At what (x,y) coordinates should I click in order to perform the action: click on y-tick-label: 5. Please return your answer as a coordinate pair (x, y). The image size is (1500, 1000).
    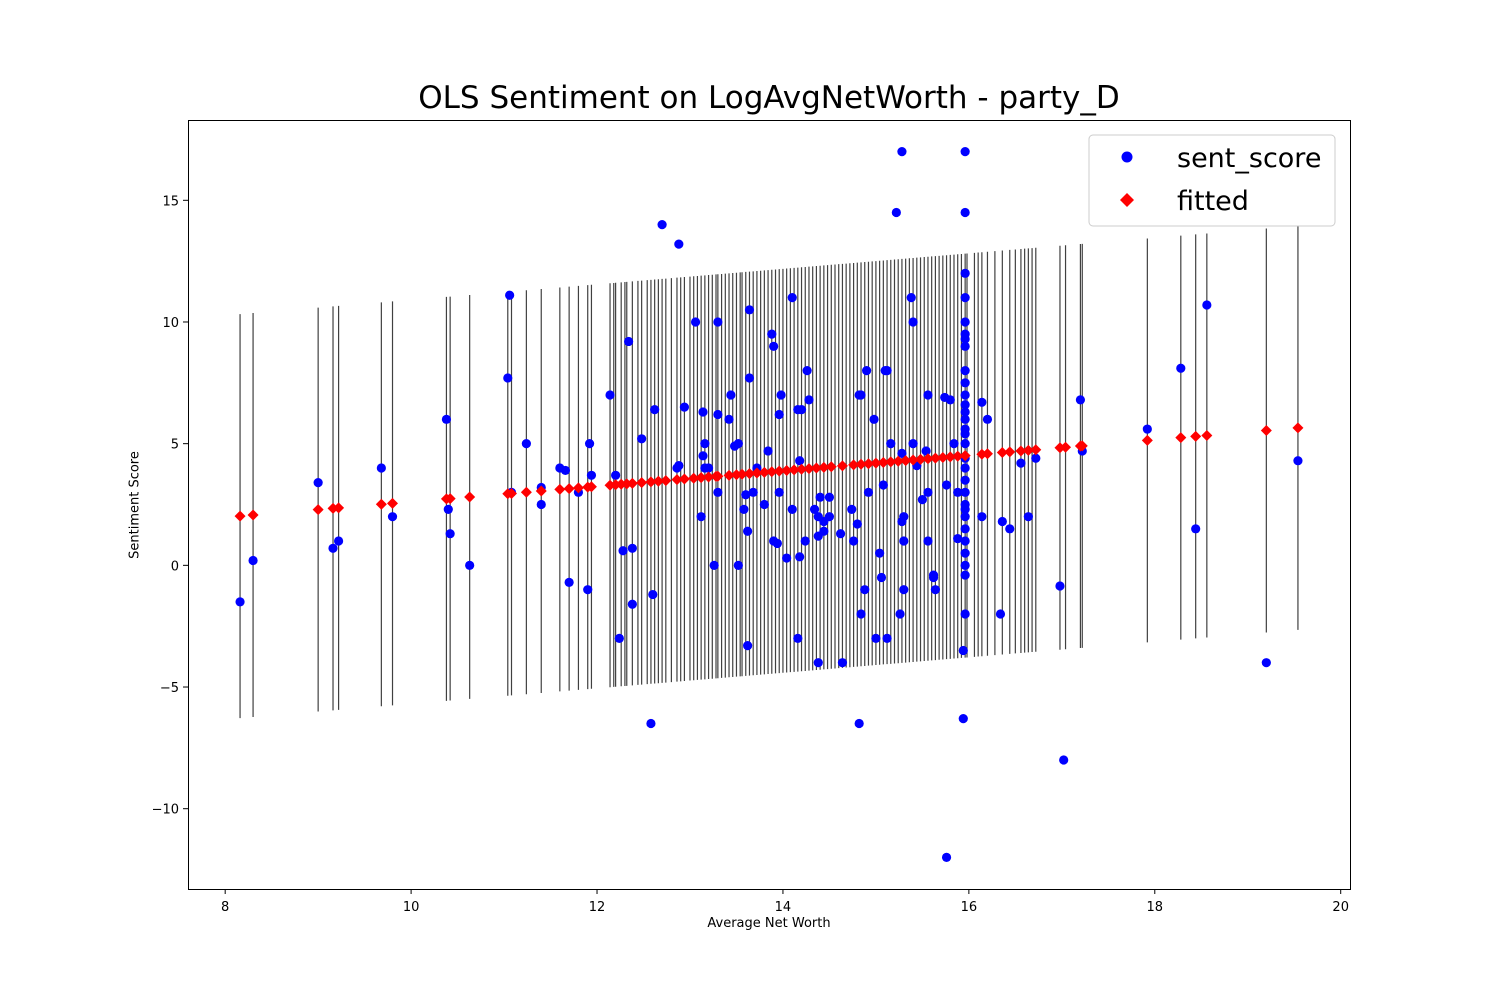
    Looking at the image, I should click on (175, 445).